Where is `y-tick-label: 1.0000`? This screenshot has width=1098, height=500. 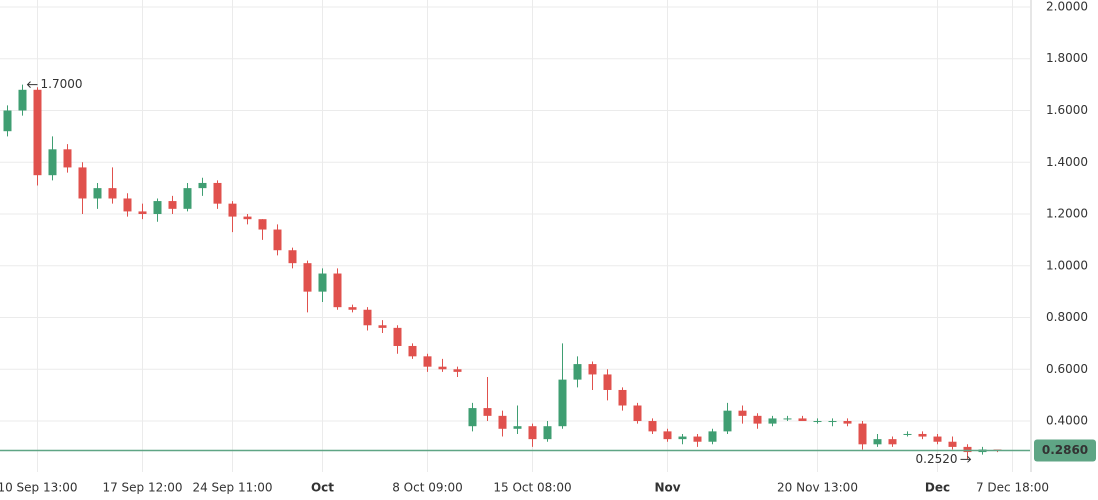 y-tick-label: 1.0000 is located at coordinates (1067, 265).